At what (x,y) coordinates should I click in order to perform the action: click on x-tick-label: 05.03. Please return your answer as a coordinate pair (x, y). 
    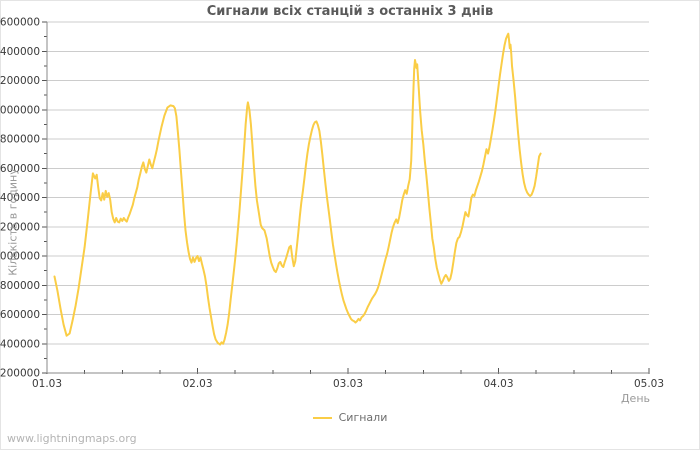
    Looking at the image, I should click on (649, 384).